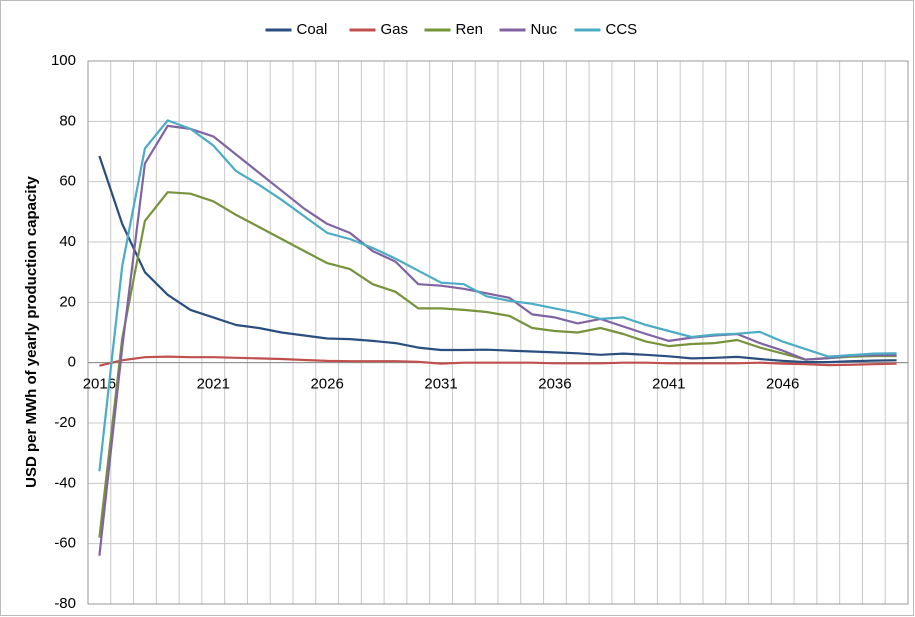  Describe the element at coordinates (554, 384) in the screenshot. I see `x-tick-label: 2036` at that location.